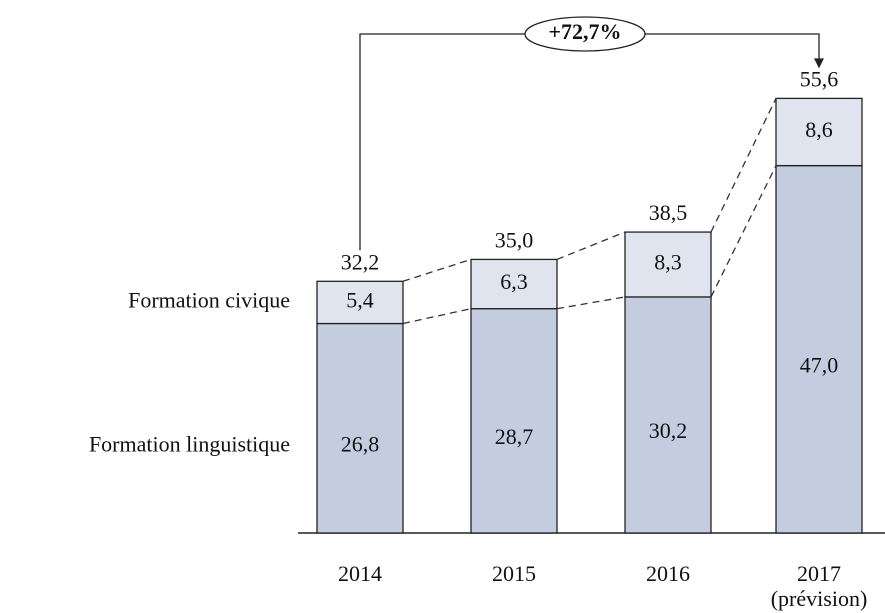 This screenshot has width=885, height=613. I want to click on value-label: 8,3, so click(668, 262).